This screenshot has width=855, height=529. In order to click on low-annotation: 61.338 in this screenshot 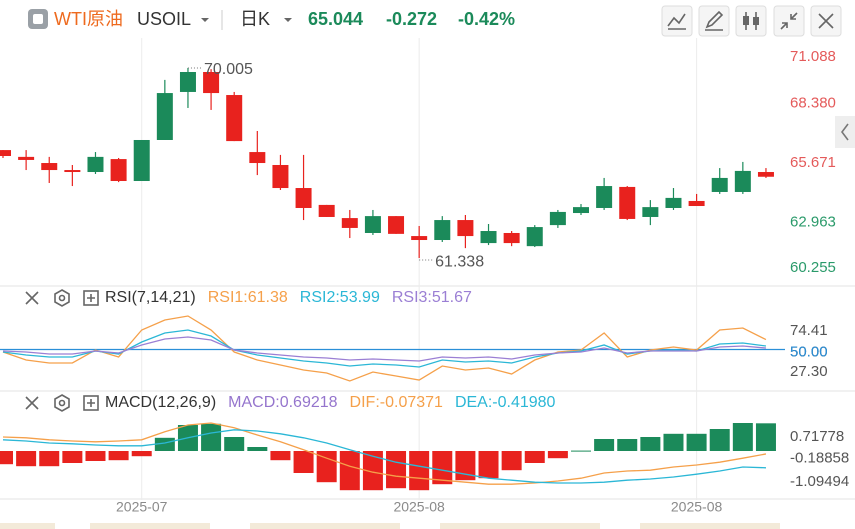, I will do `click(459, 261)`.